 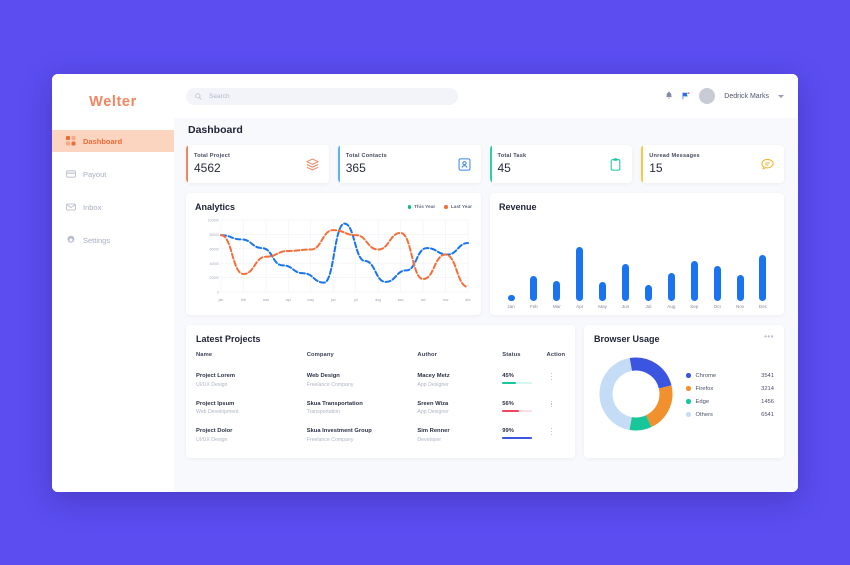 What do you see at coordinates (204, 355) in the screenshot?
I see `column-header-name: Name` at bounding box center [204, 355].